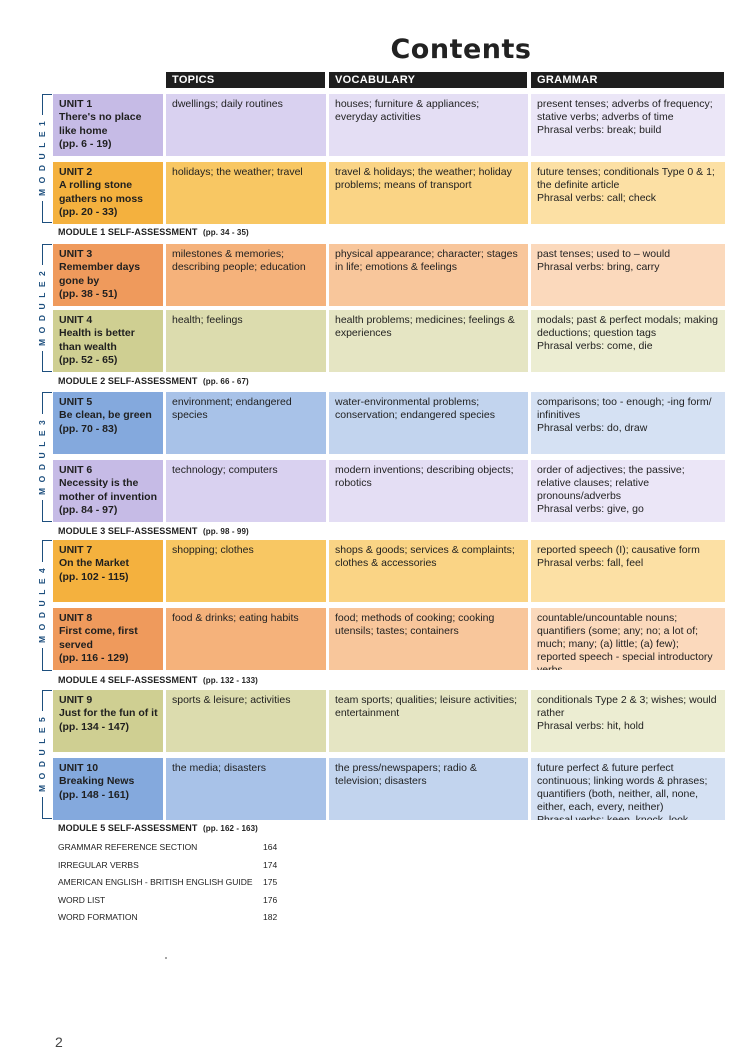 Image resolution: width=731 pixels, height=1050 pixels. What do you see at coordinates (76, 700) in the screenshot?
I see `unit-number: UNIT 9` at bounding box center [76, 700].